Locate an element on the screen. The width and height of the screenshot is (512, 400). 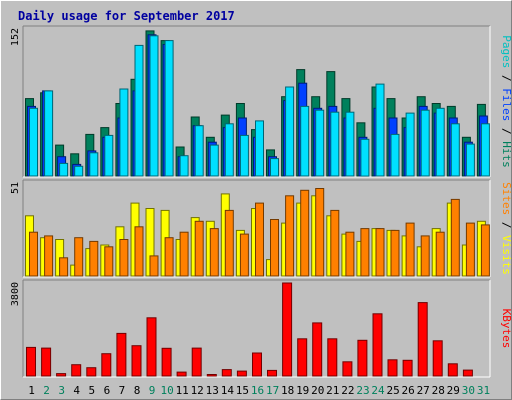
y-tick-visits: 51 is located at coordinates (15, 188).